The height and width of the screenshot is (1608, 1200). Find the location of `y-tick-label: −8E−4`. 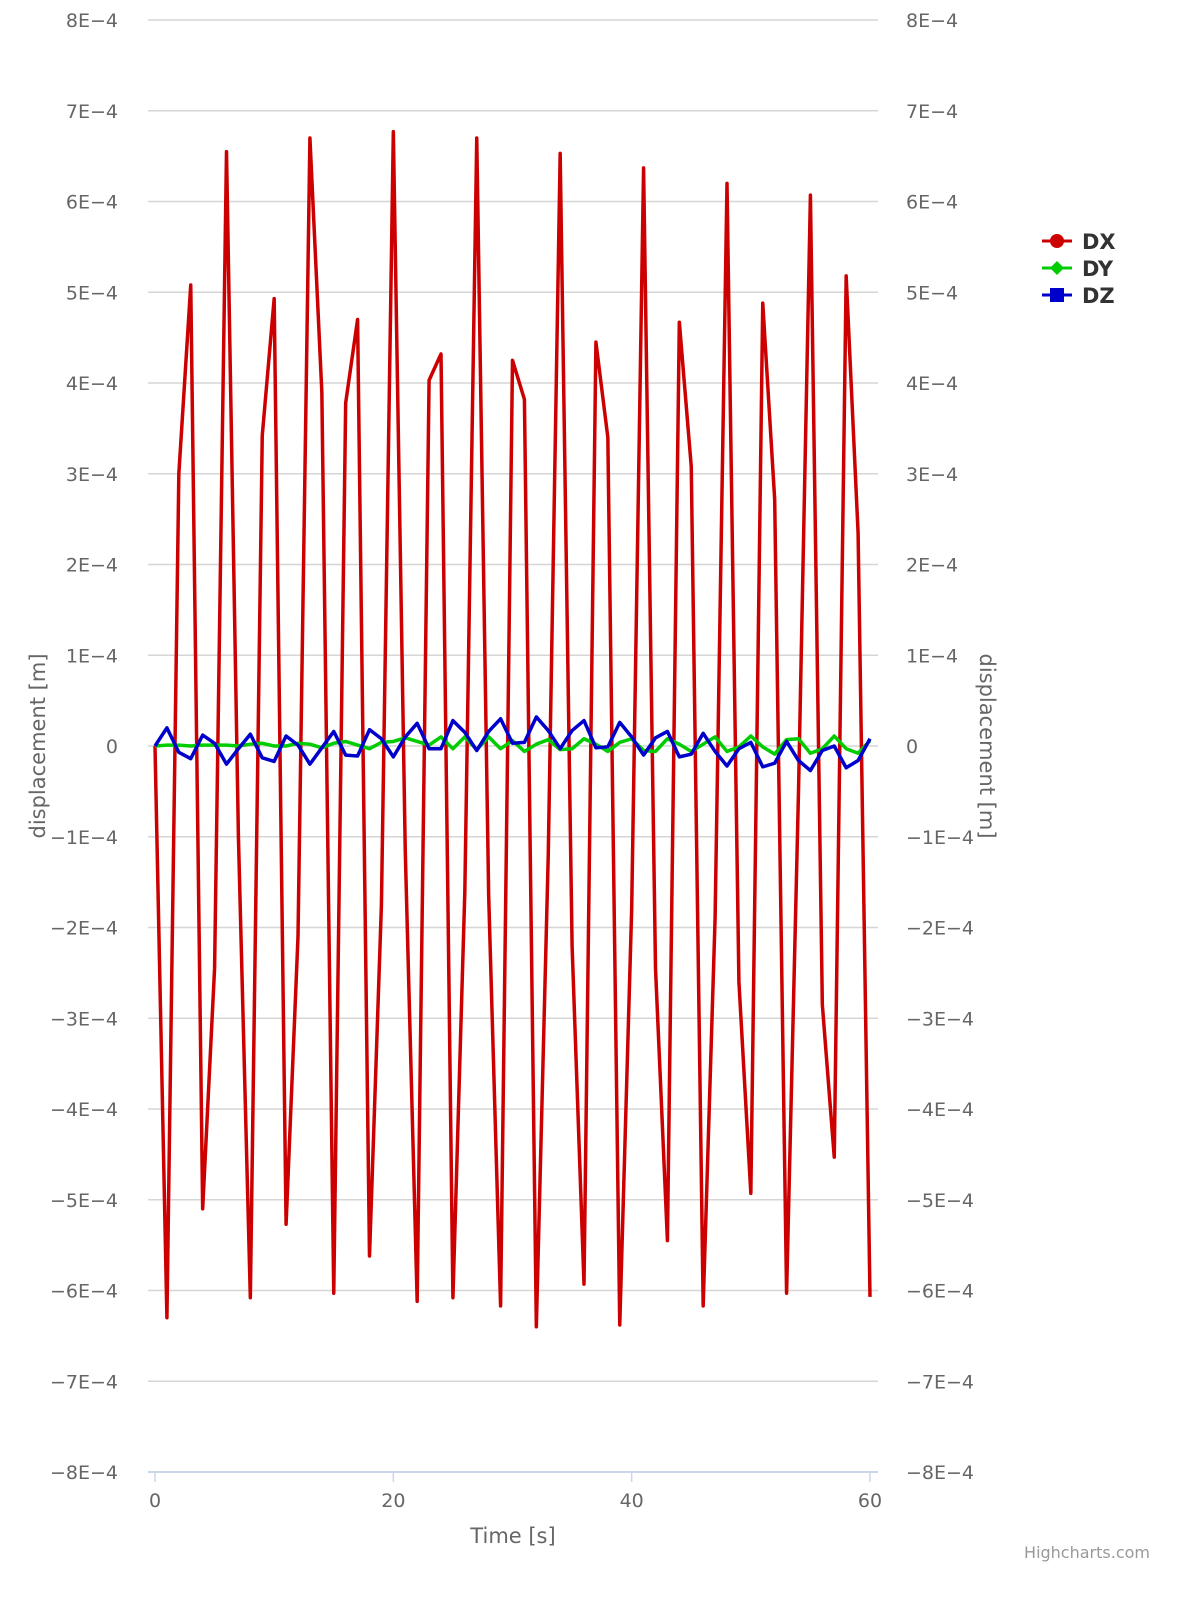

y-tick-label: −8E−4 is located at coordinates (84, 1473).